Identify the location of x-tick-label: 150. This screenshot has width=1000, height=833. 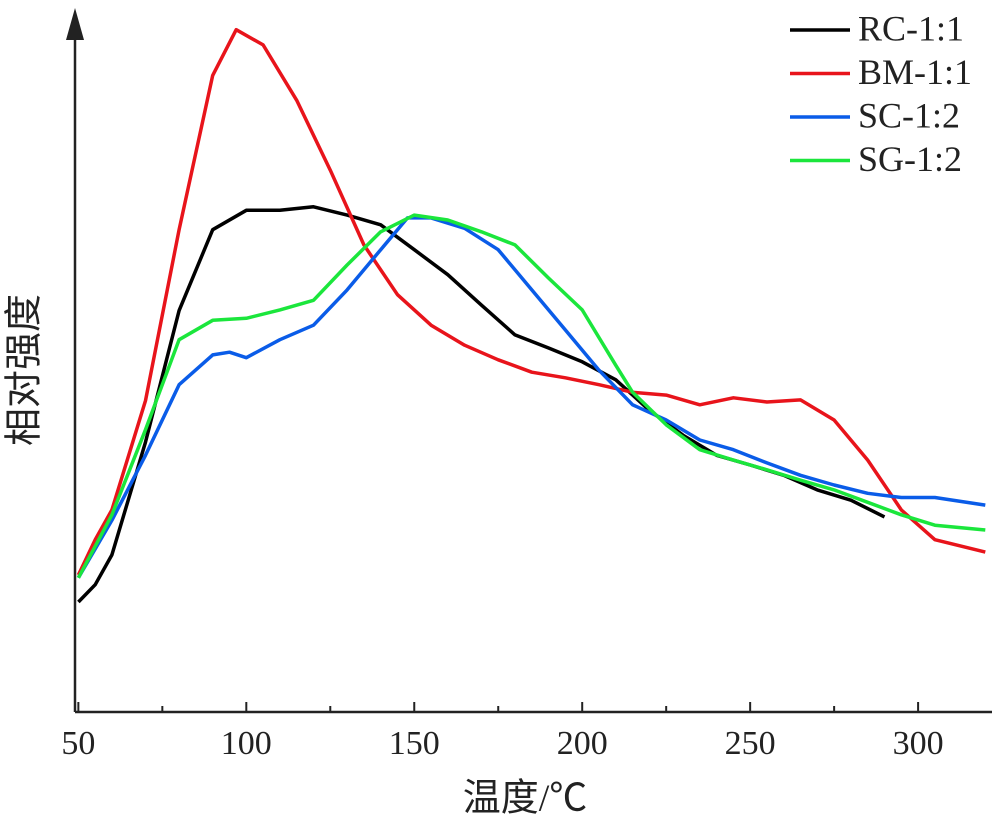
(414, 743).